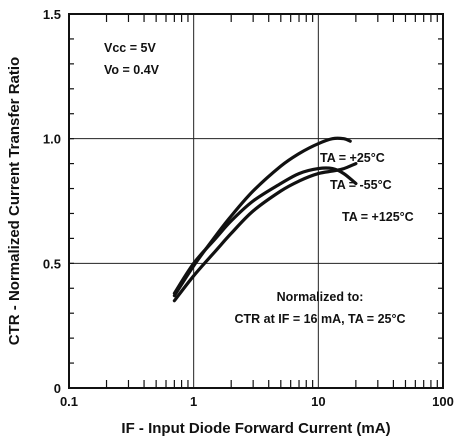 Image resolution: width=456 pixels, height=443 pixels. I want to click on series-line-125c, so click(265, 230).